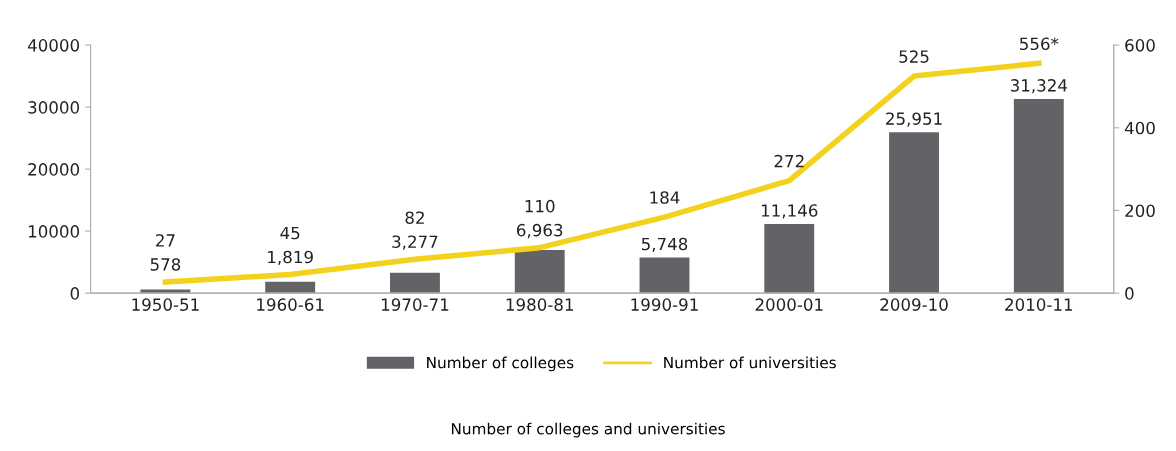 Image resolution: width=1176 pixels, height=451 pixels. Describe the element at coordinates (415, 304) in the screenshot. I see `x-tick-label: 1970-71` at that location.